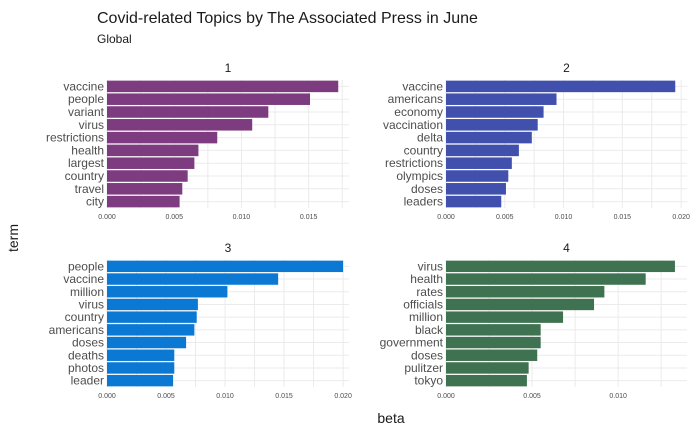 The height and width of the screenshot is (432, 700). What do you see at coordinates (415, 99) in the screenshot?
I see `term-label: americans` at bounding box center [415, 99].